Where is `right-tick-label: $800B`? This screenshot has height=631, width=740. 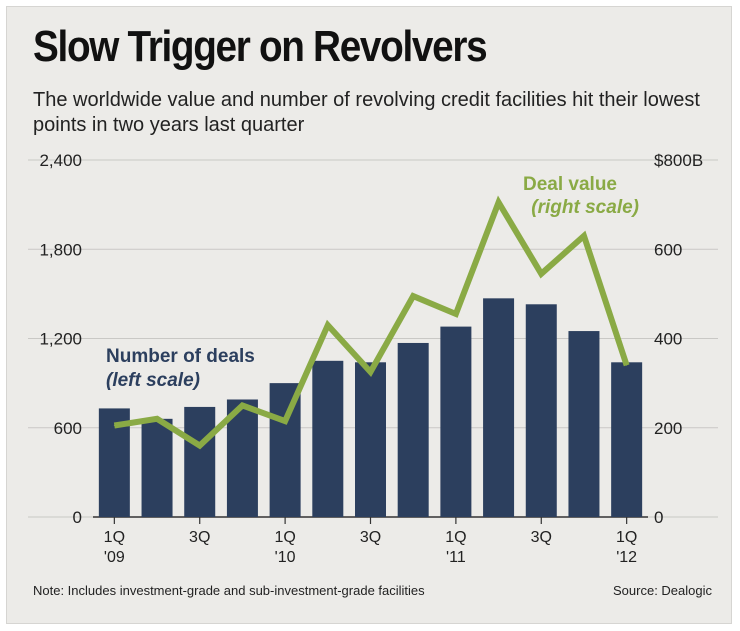
right-tick-label: $800B is located at coordinates (678, 160).